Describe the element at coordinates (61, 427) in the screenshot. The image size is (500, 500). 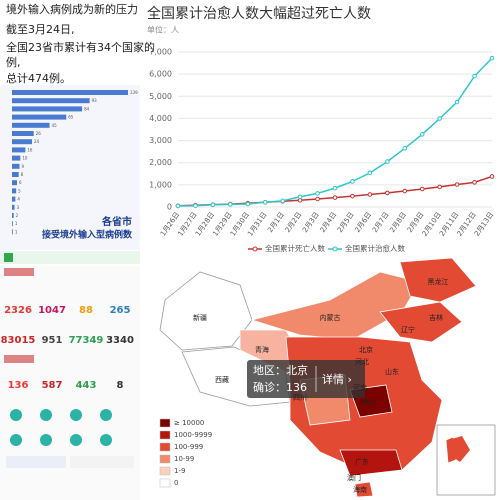
I see `icon-row` at that location.